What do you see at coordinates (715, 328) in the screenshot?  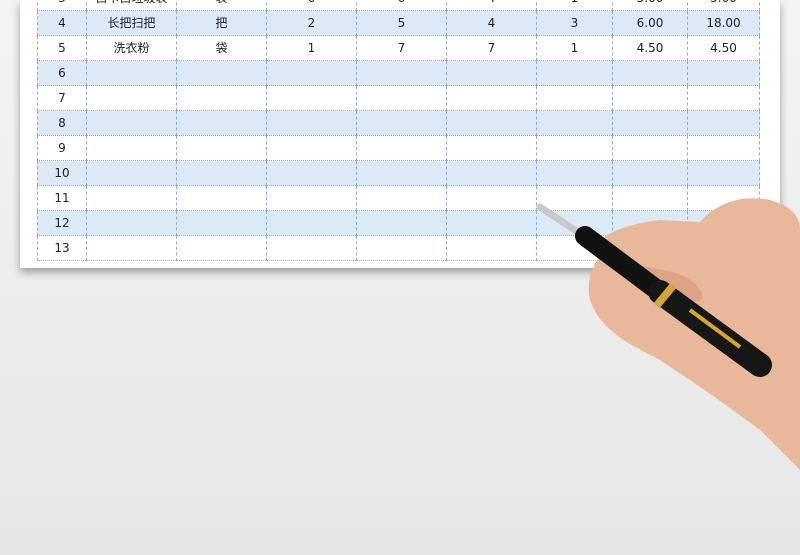 I see `pen-clip` at bounding box center [715, 328].